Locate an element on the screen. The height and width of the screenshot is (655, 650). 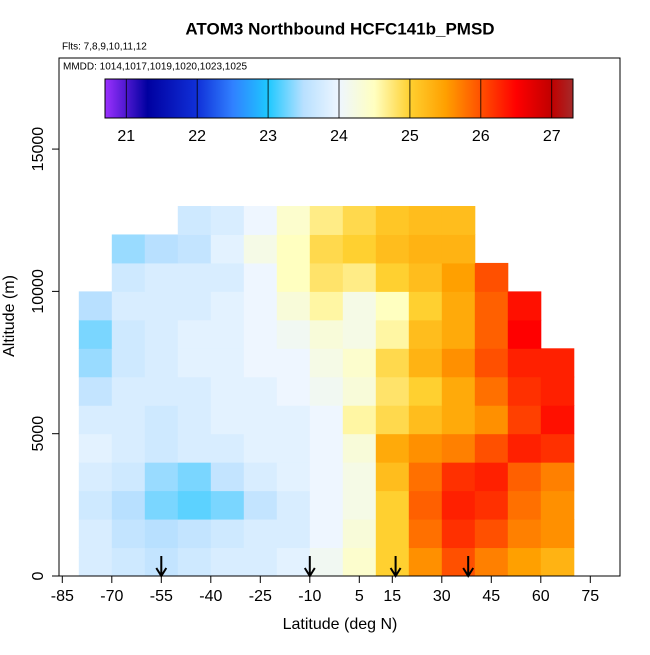
flight-arrow is located at coordinates (395, 567).